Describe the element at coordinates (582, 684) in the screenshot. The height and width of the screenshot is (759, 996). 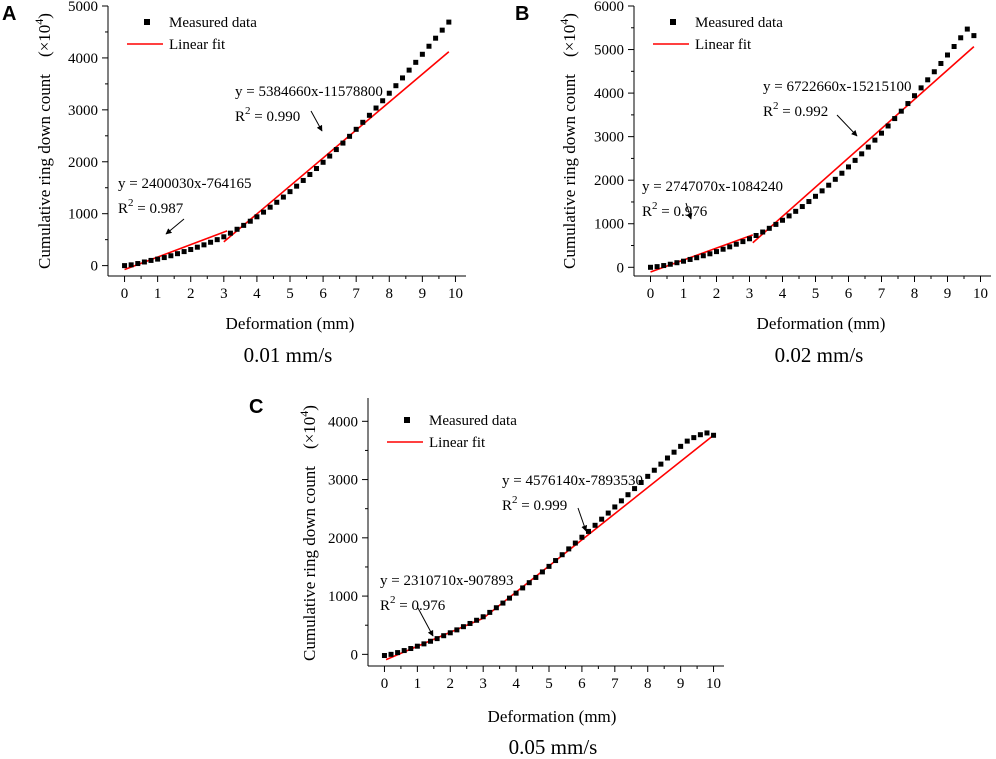
I see `x-tick-label: 6` at that location.